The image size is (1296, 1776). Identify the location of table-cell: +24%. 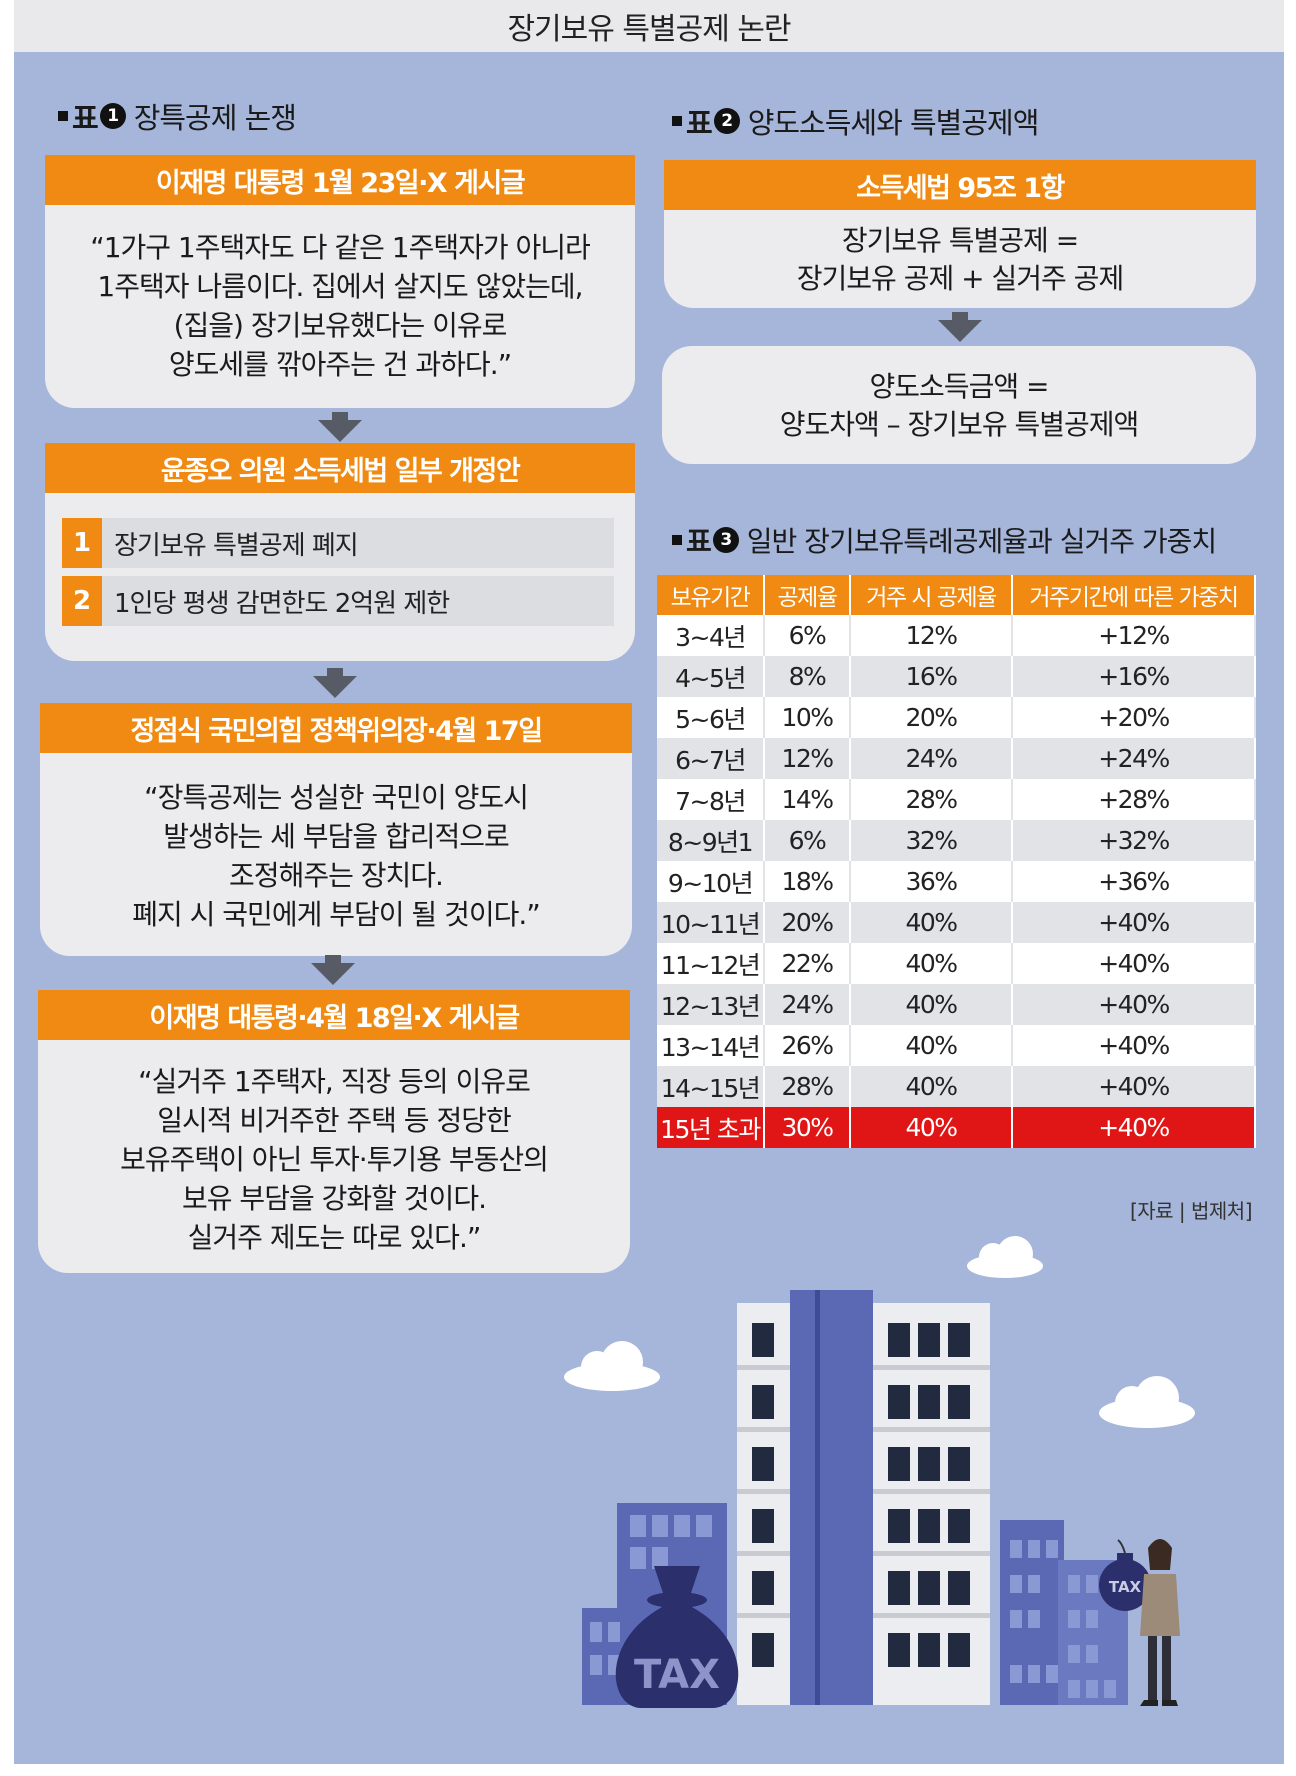
(1134, 758).